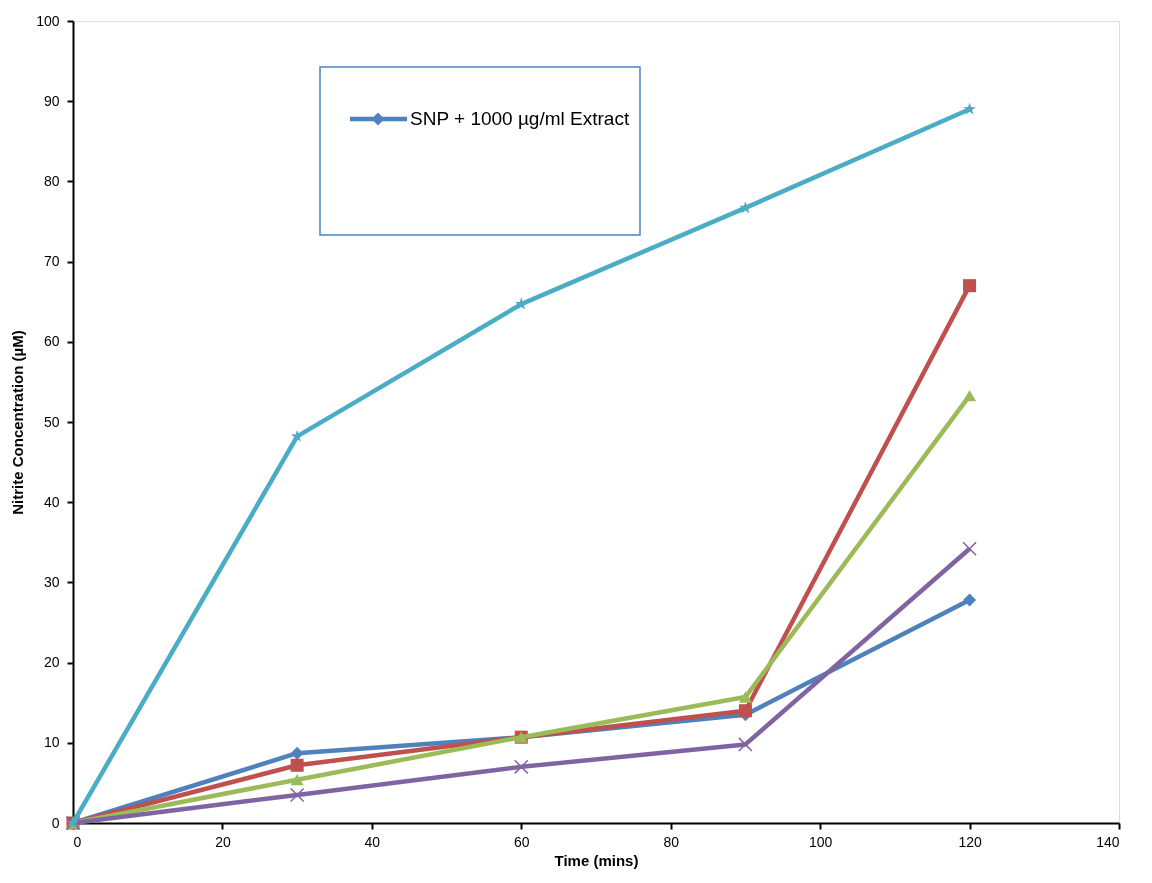 The image size is (1152, 883). Describe the element at coordinates (51, 421) in the screenshot. I see `y-tick-label: 50` at that location.